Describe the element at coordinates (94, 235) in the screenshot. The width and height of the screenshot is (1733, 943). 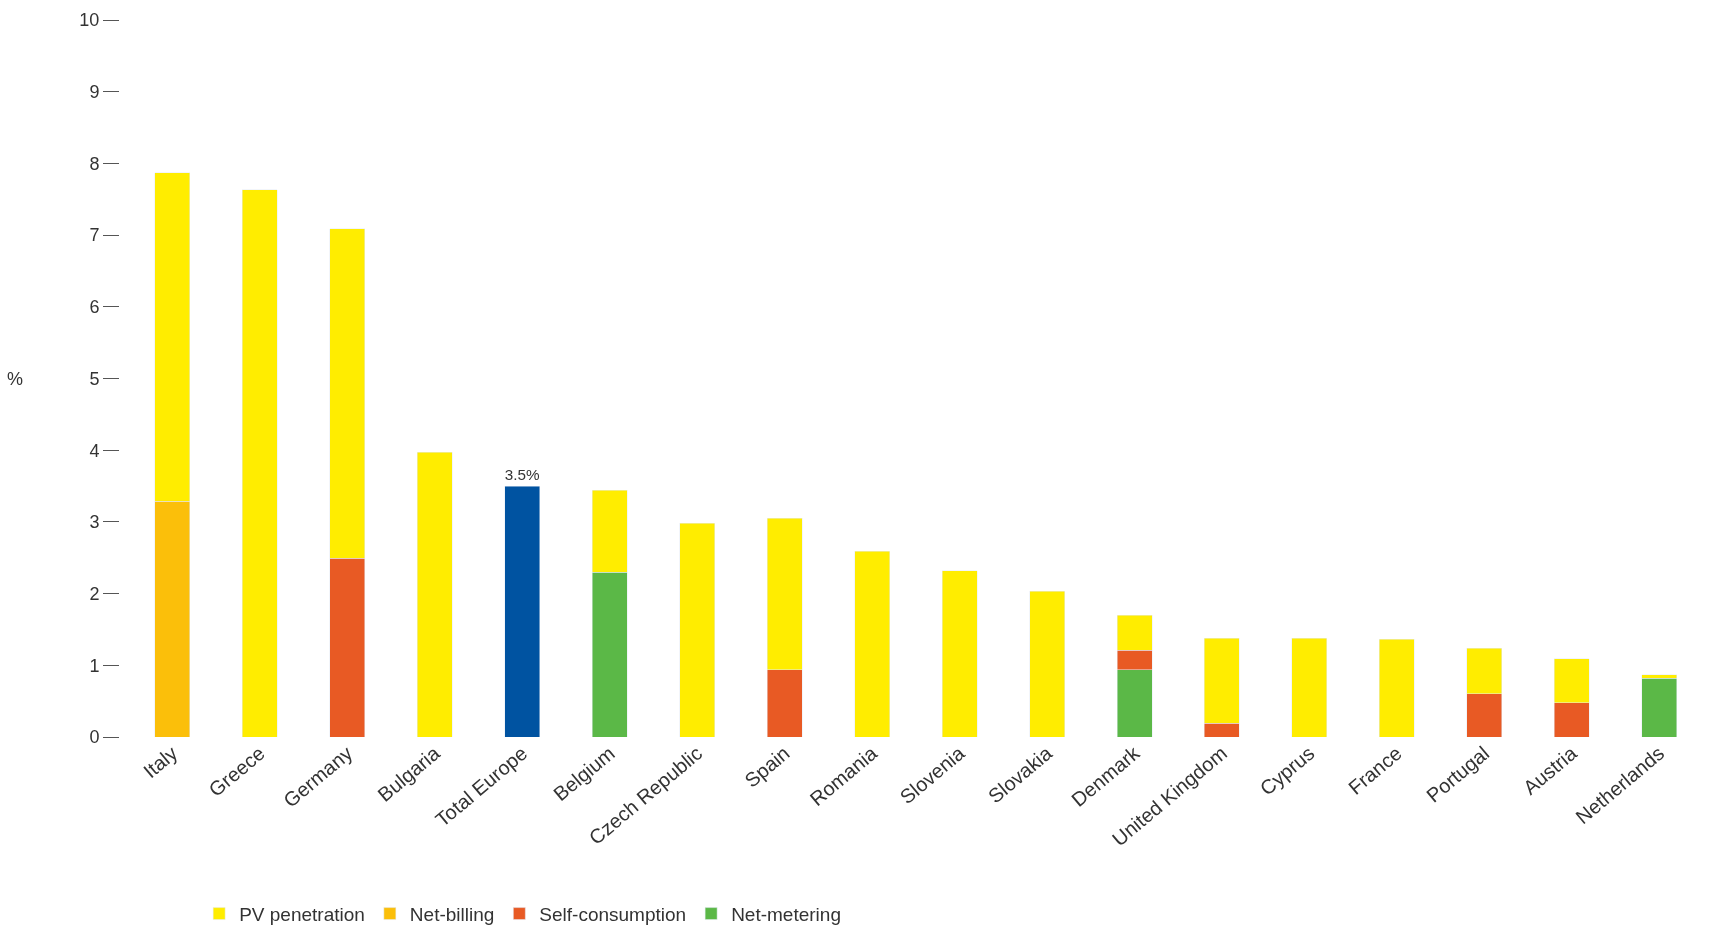
I see `y-tick-label: 7` at that location.